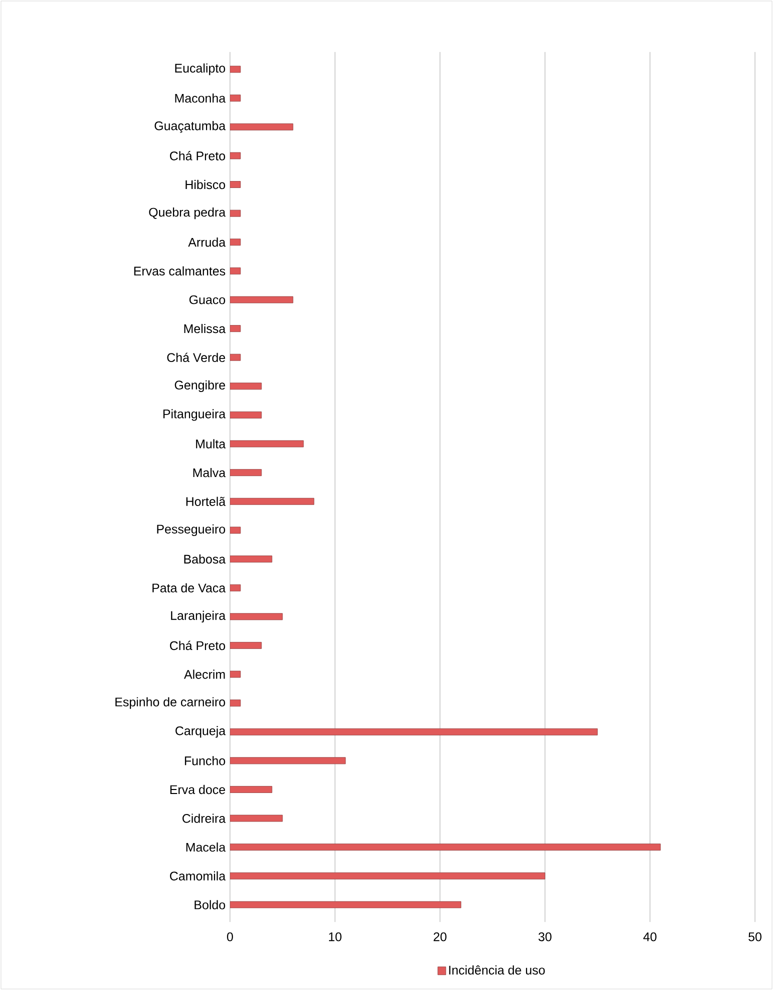 This screenshot has height=990, width=773. Describe the element at coordinates (209, 473) in the screenshot. I see `y-tick-label: Malva` at that location.